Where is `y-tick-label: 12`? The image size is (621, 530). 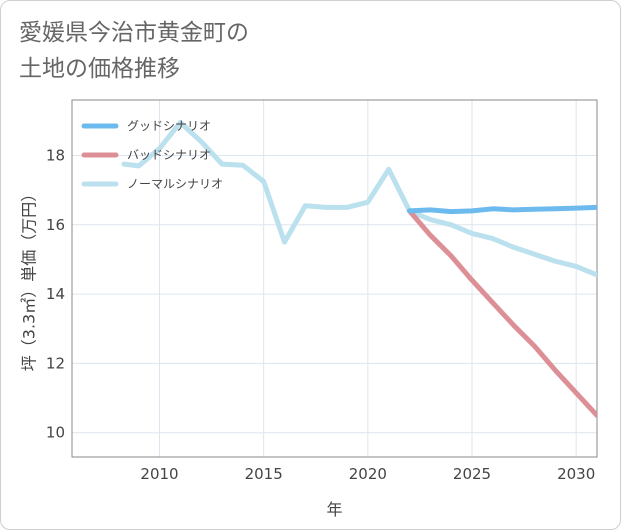 y-tick-label: 12 is located at coordinates (55, 363).